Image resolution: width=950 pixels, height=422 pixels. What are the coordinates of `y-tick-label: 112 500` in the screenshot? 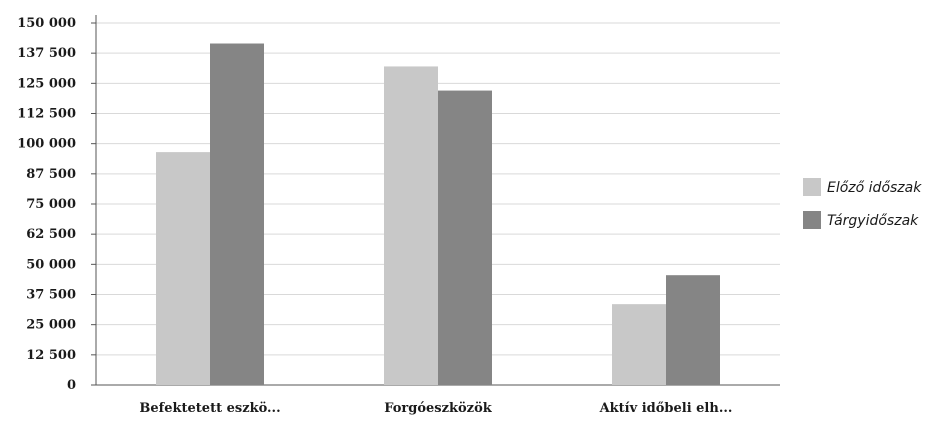 It's located at (46, 114).